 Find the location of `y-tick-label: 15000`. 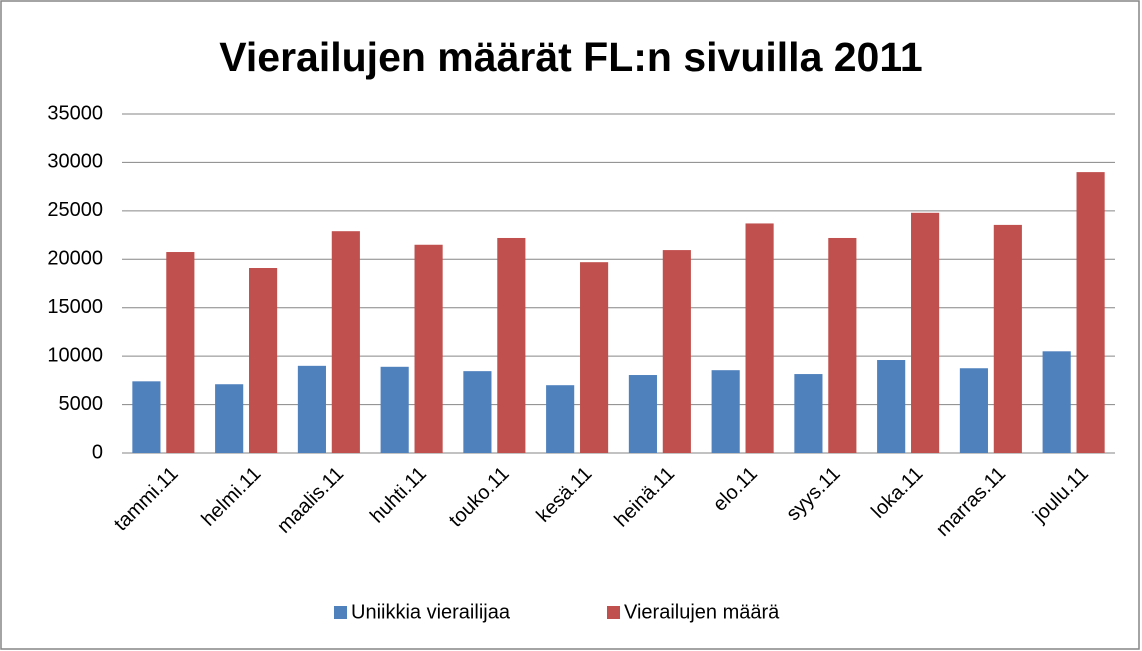

y-tick-label: 15000 is located at coordinates (75, 307).